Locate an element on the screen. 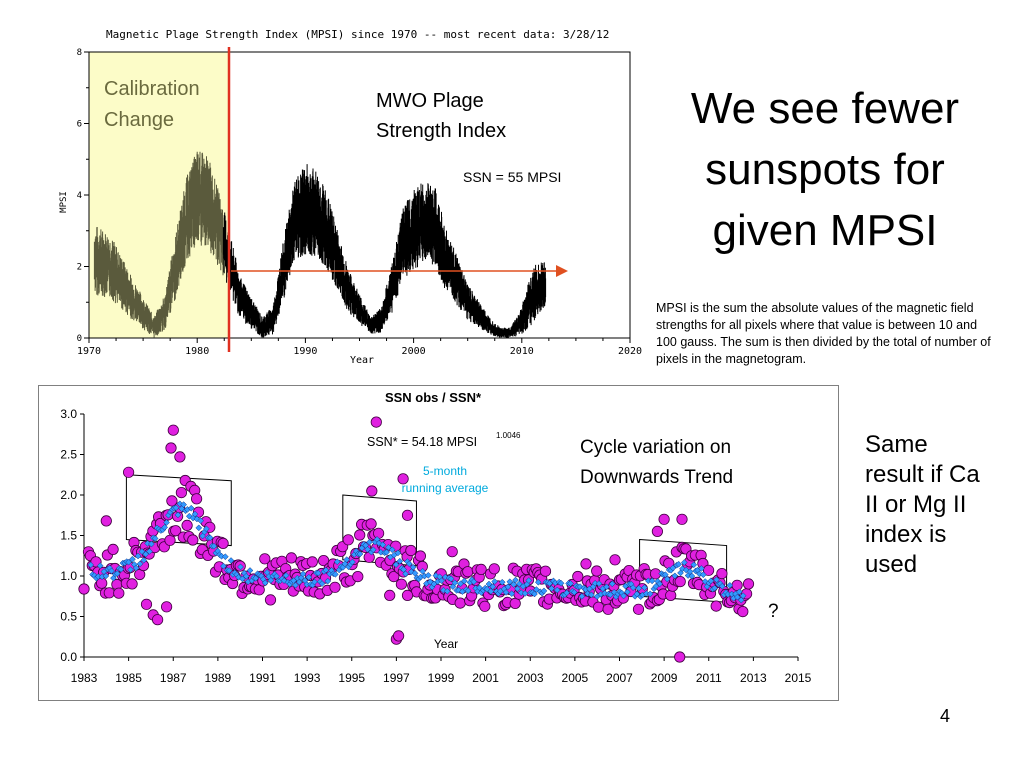 This screenshot has height=768, width=1024. running-average-points is located at coordinates (417, 552).